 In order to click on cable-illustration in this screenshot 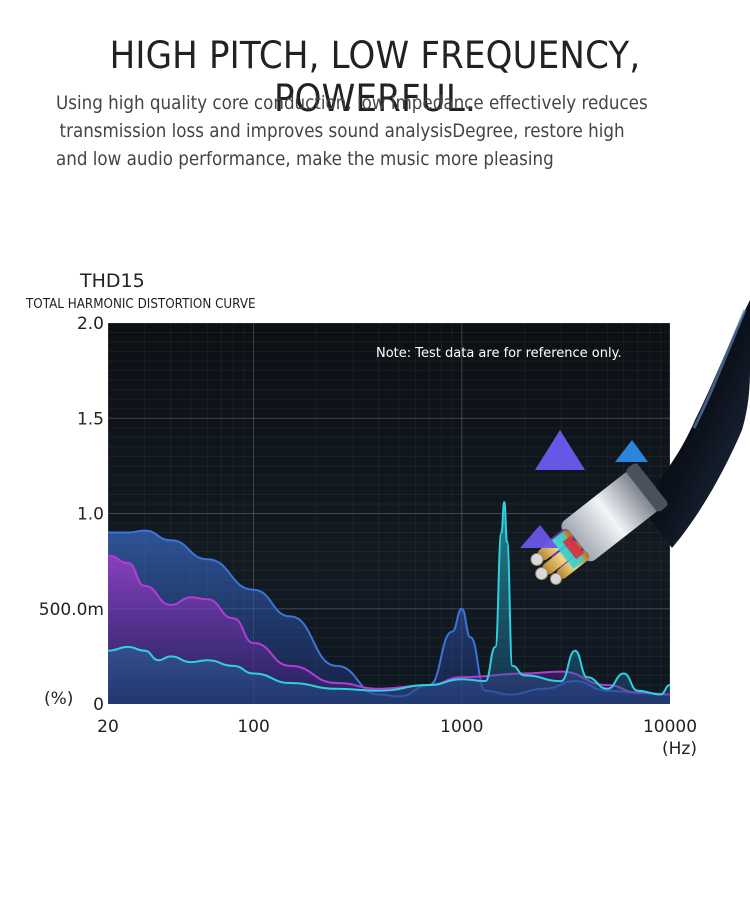, I will do `click(635, 442)`.